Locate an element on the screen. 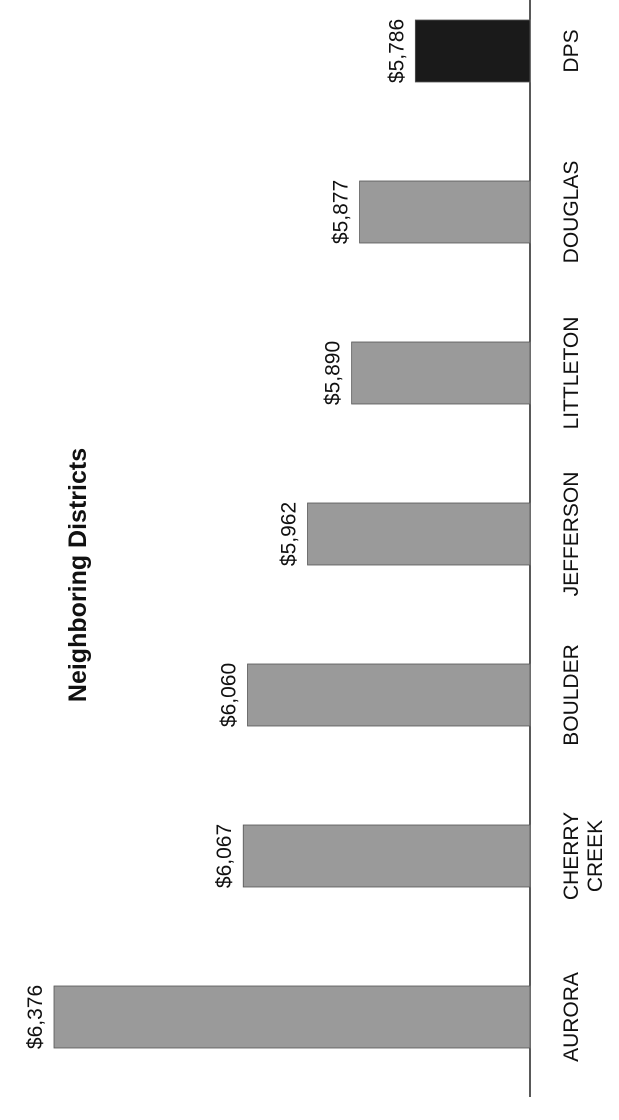  category-label-jefferson: JEFFERSON is located at coordinates (571, 534).